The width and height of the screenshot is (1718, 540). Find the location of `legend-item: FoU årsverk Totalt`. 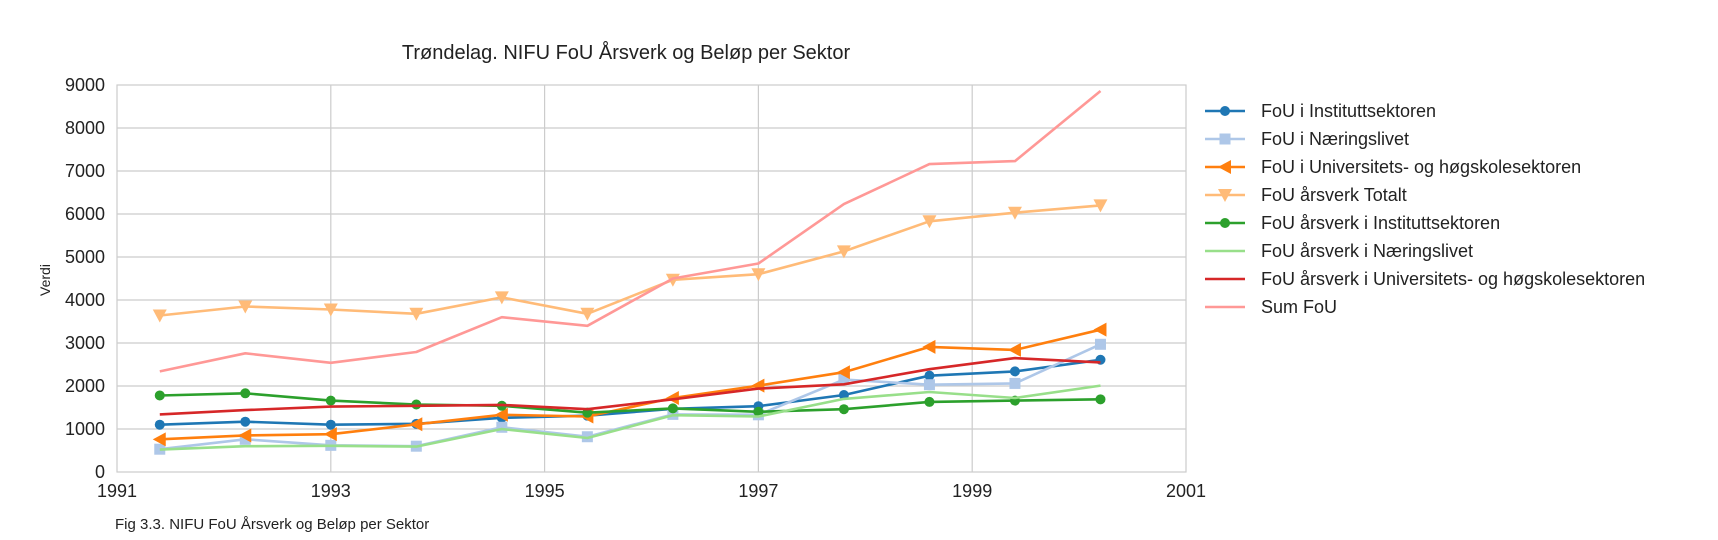

legend-item: FoU årsverk Totalt is located at coordinates (1306, 195).